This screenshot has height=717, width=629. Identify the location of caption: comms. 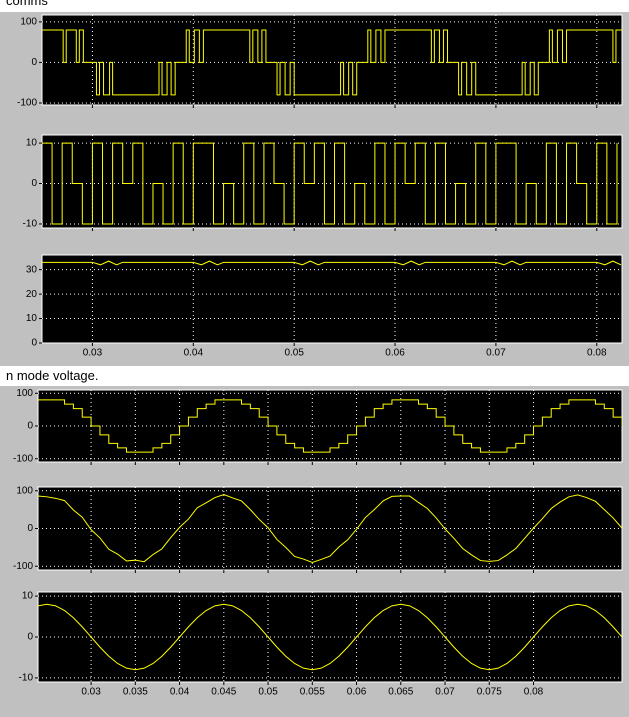
(27, 4).